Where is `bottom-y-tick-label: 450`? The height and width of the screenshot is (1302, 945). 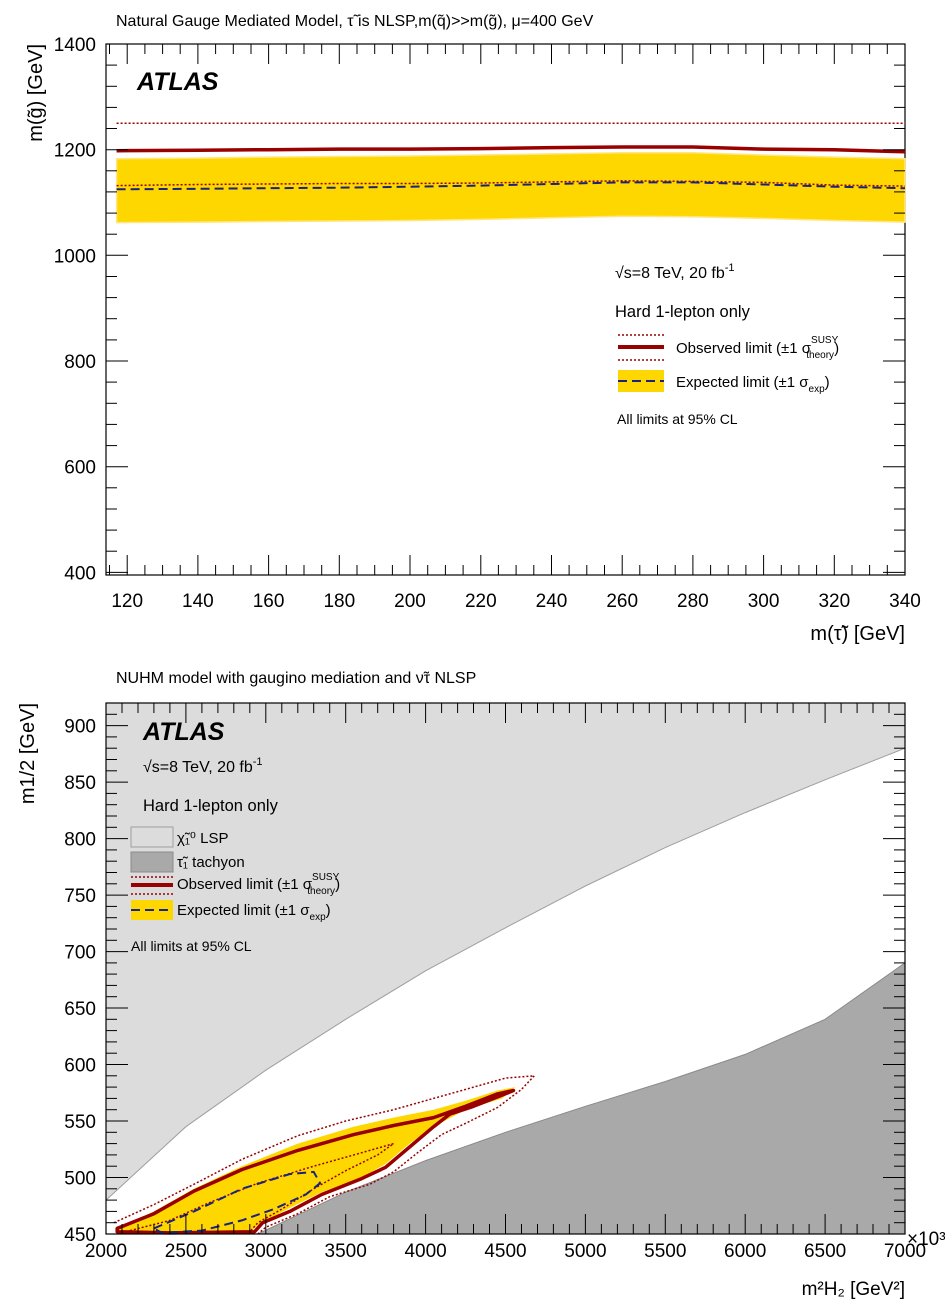
bottom-y-tick-label: 450 is located at coordinates (80, 1235).